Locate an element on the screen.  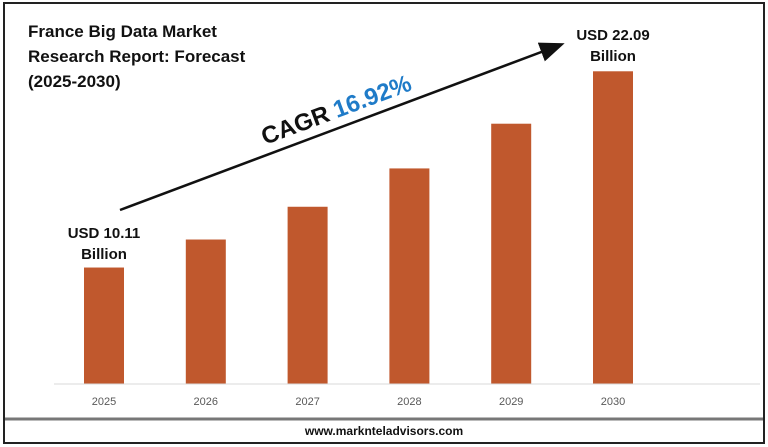
bar-2028 is located at coordinates (409, 276).